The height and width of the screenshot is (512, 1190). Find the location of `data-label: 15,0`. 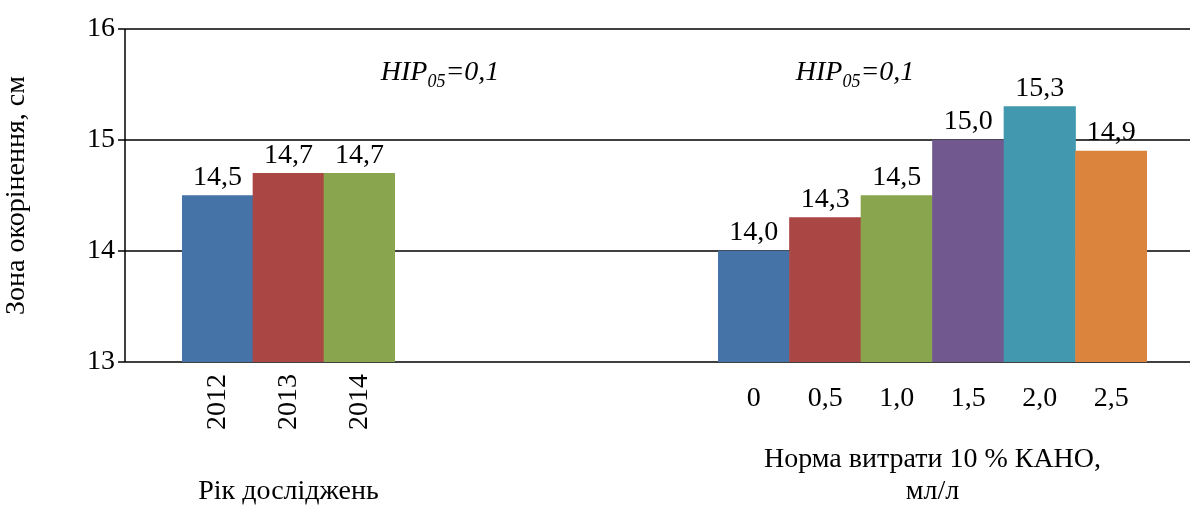

data-label: 15,0 is located at coordinates (968, 120).